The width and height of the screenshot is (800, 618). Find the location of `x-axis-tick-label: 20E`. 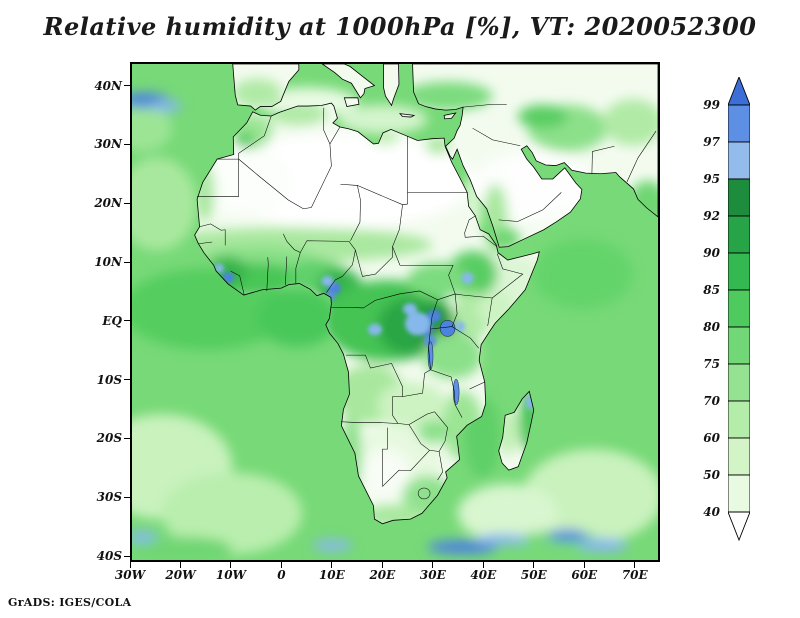

x-axis-tick-label: 20E is located at coordinates (382, 575).